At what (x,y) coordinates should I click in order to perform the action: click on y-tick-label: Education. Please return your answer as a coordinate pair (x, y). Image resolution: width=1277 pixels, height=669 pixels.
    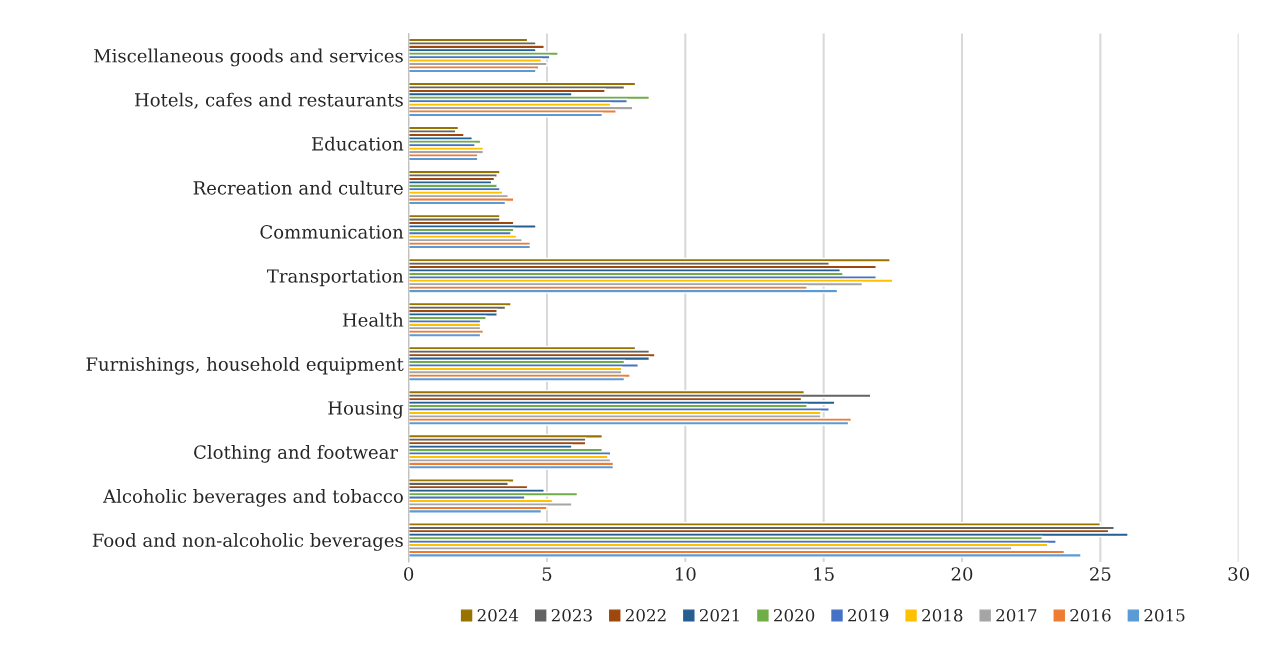
    Looking at the image, I should click on (358, 143).